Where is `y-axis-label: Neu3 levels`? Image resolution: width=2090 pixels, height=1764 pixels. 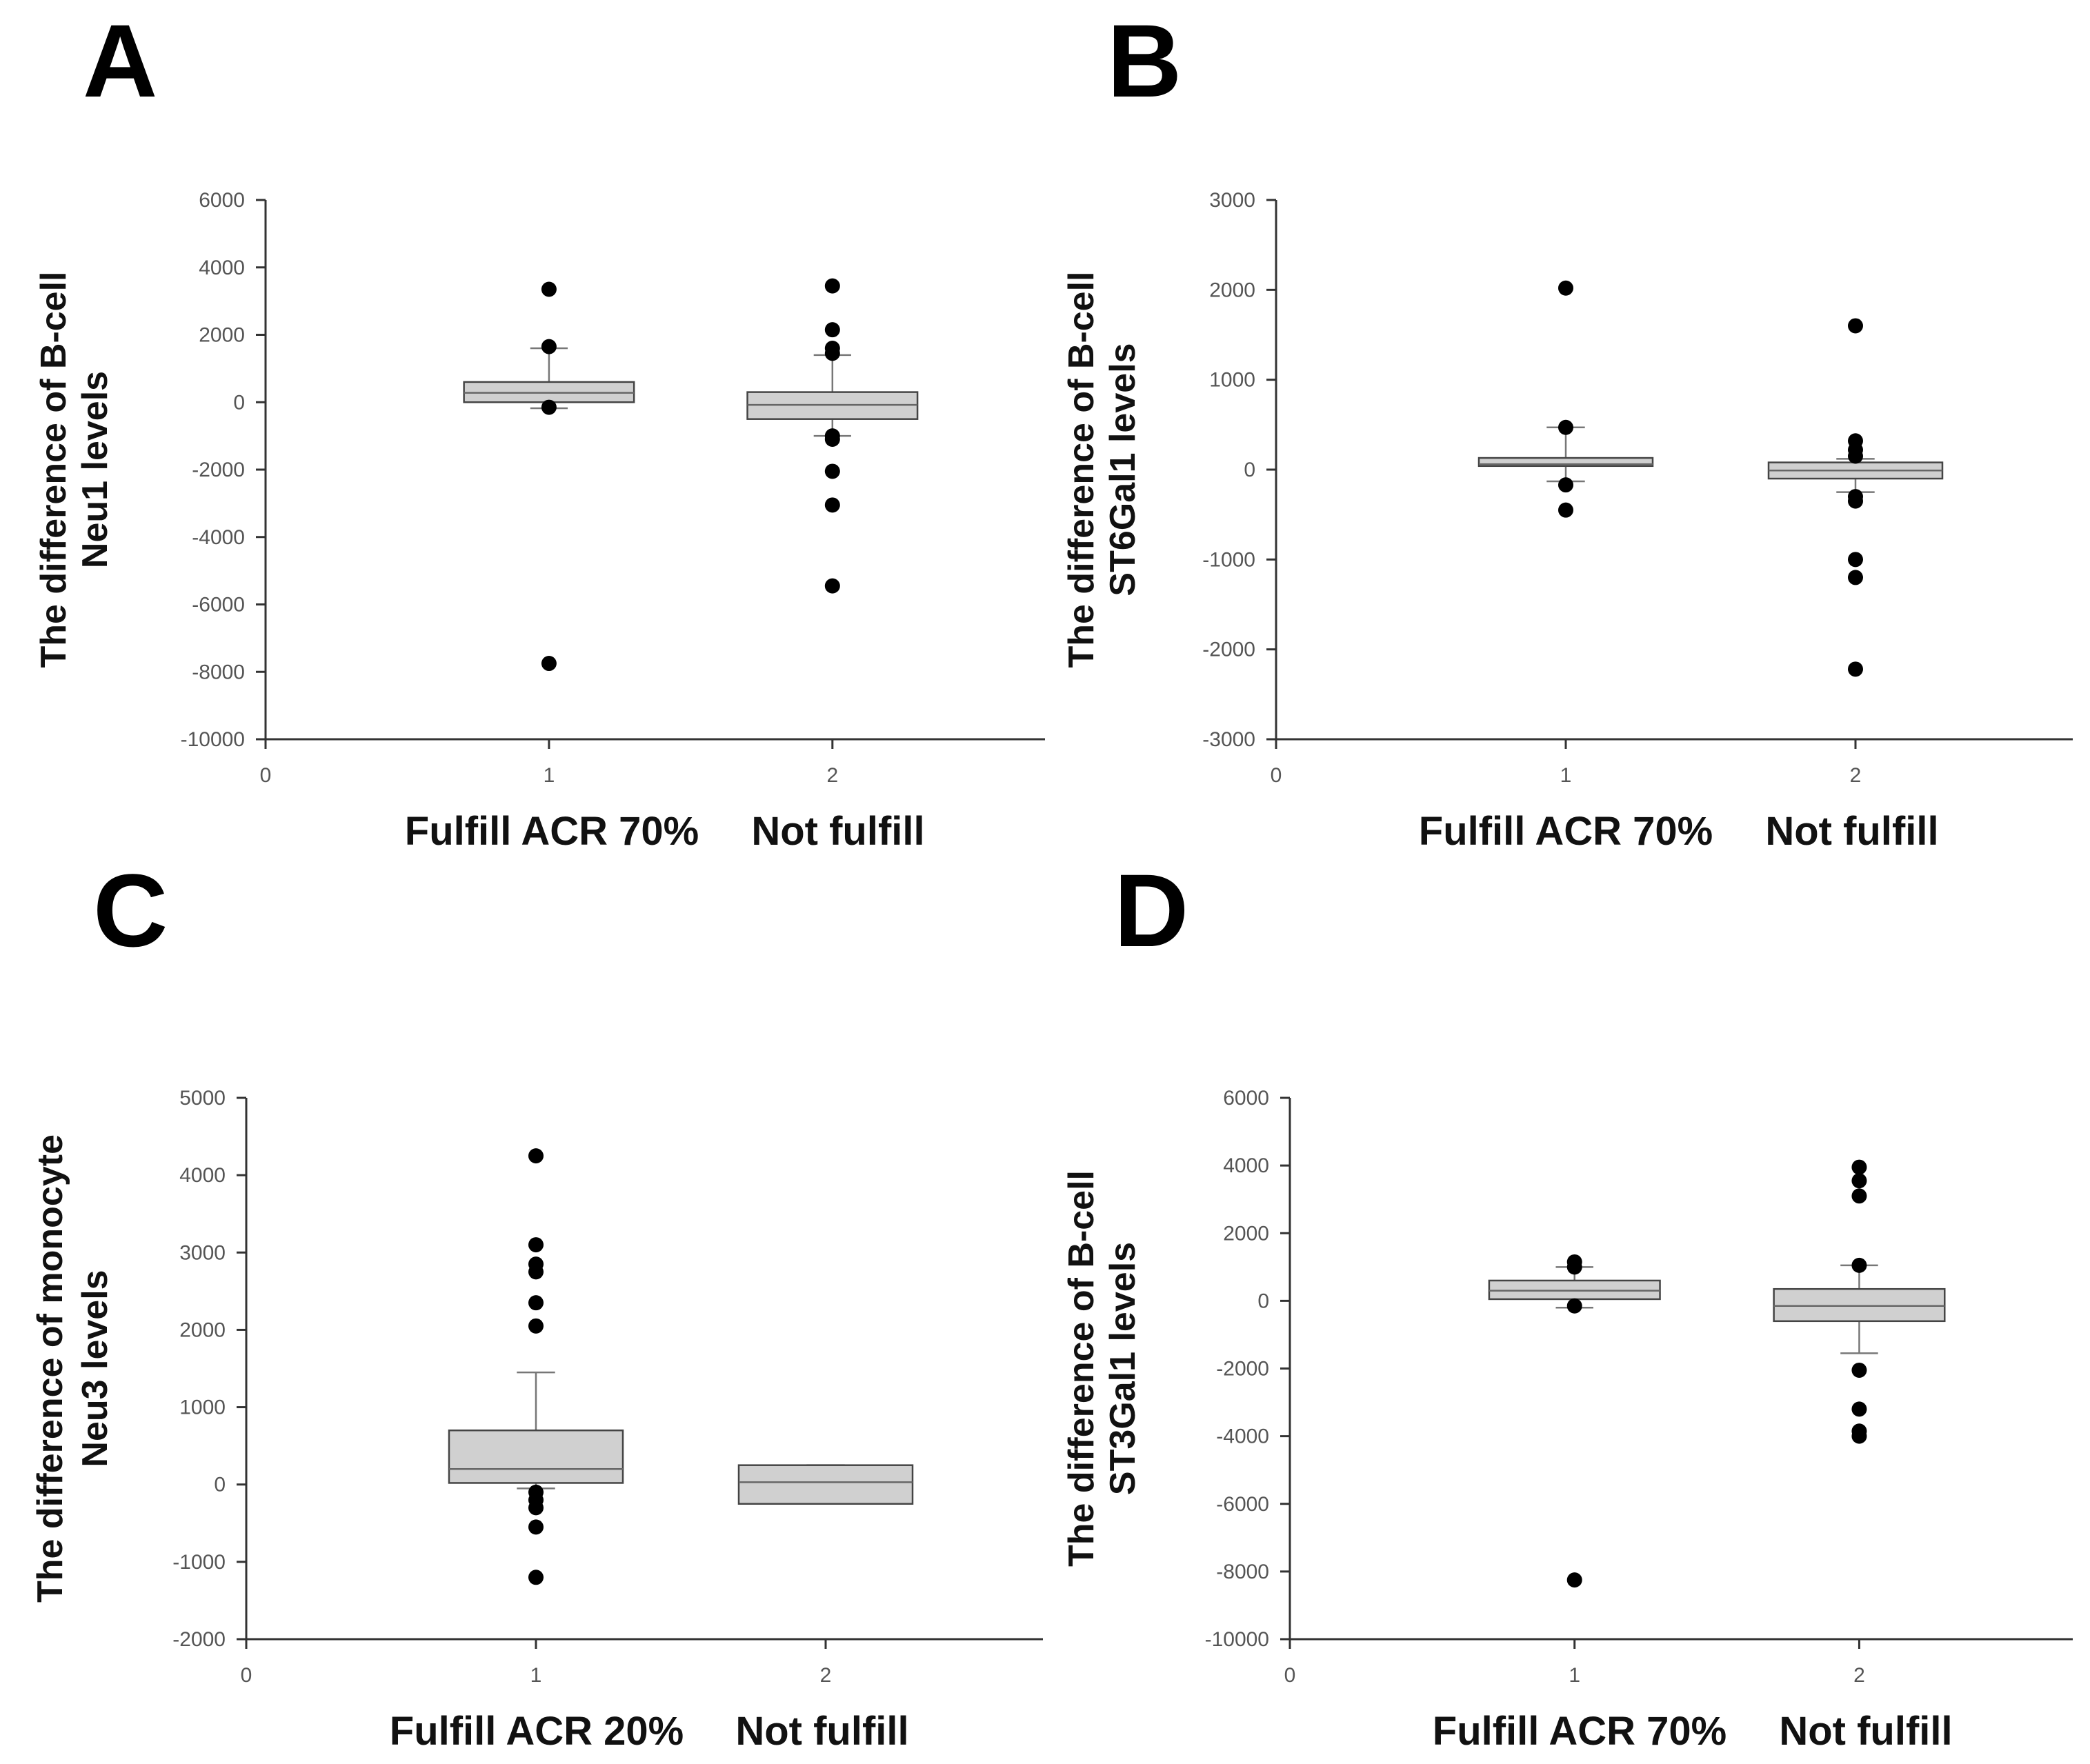 y-axis-label: Neu3 levels is located at coordinates (95, 1368).